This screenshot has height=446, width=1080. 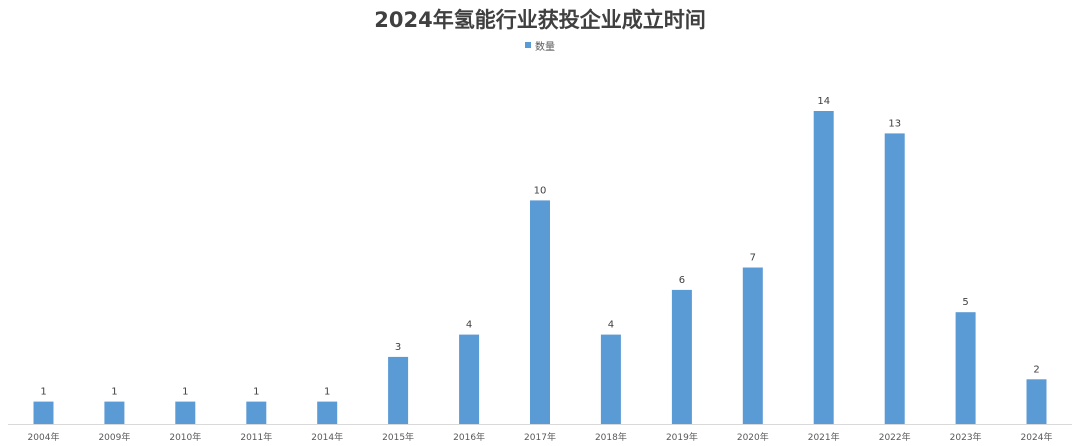 What do you see at coordinates (1037, 437) in the screenshot?
I see `x-tick-label-14: 2024年` at bounding box center [1037, 437].